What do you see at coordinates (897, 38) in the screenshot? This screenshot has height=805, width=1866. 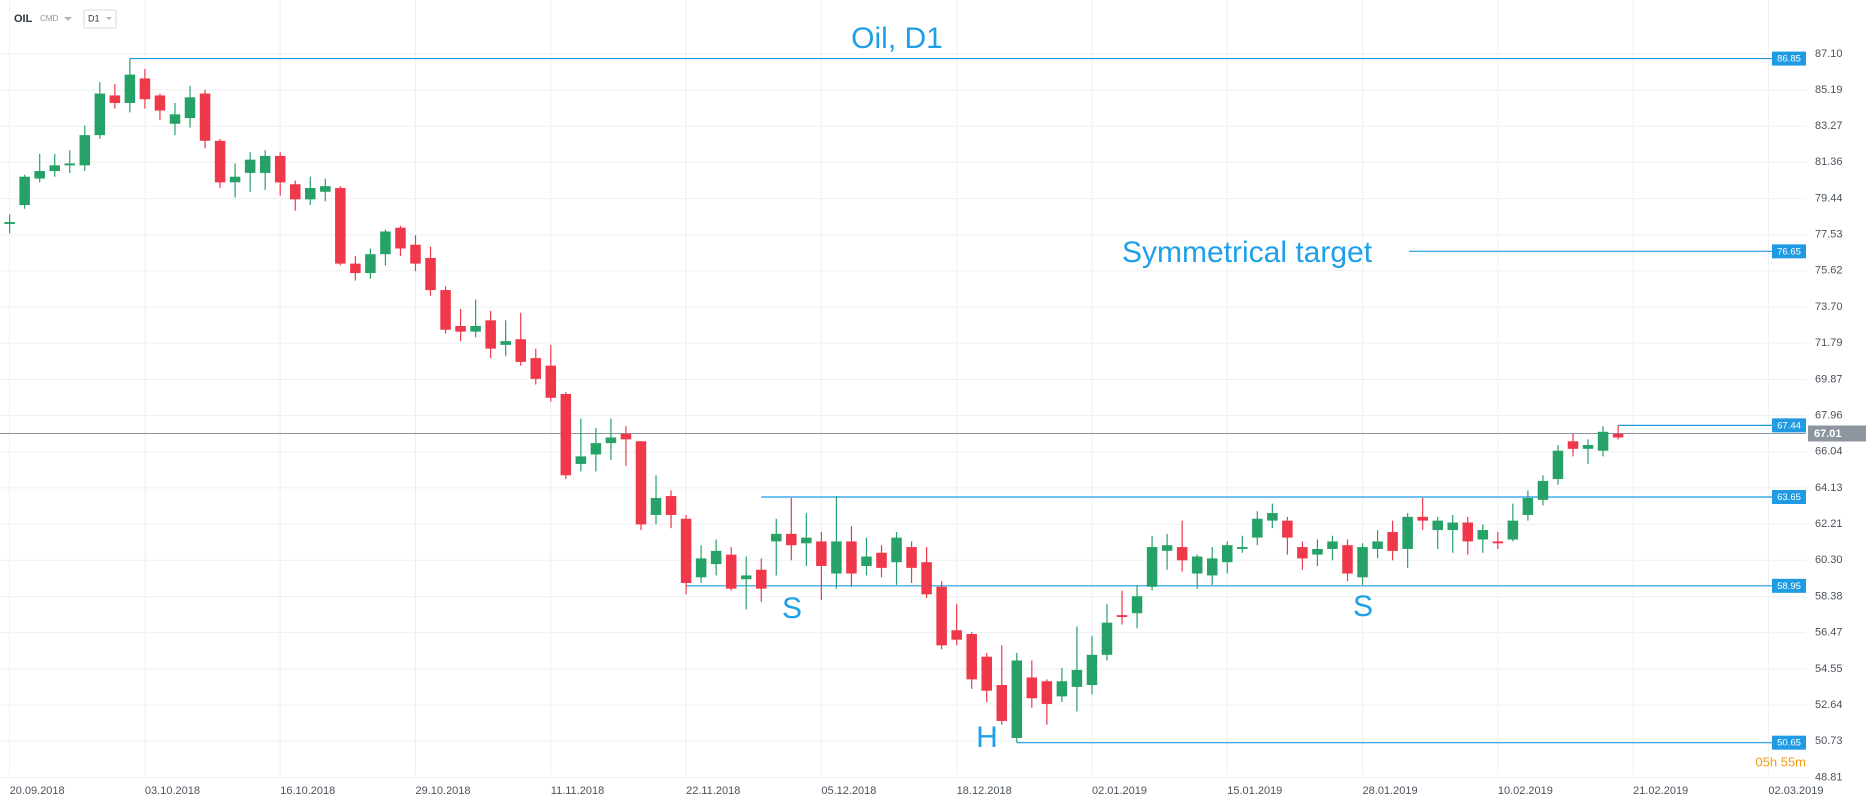 I see `chart-title: Oil, D1` at bounding box center [897, 38].